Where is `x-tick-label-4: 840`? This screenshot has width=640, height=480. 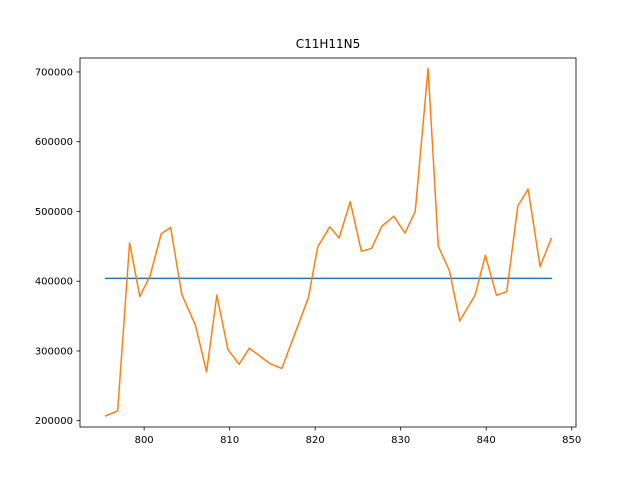 x-tick-label-4: 840 is located at coordinates (486, 440).